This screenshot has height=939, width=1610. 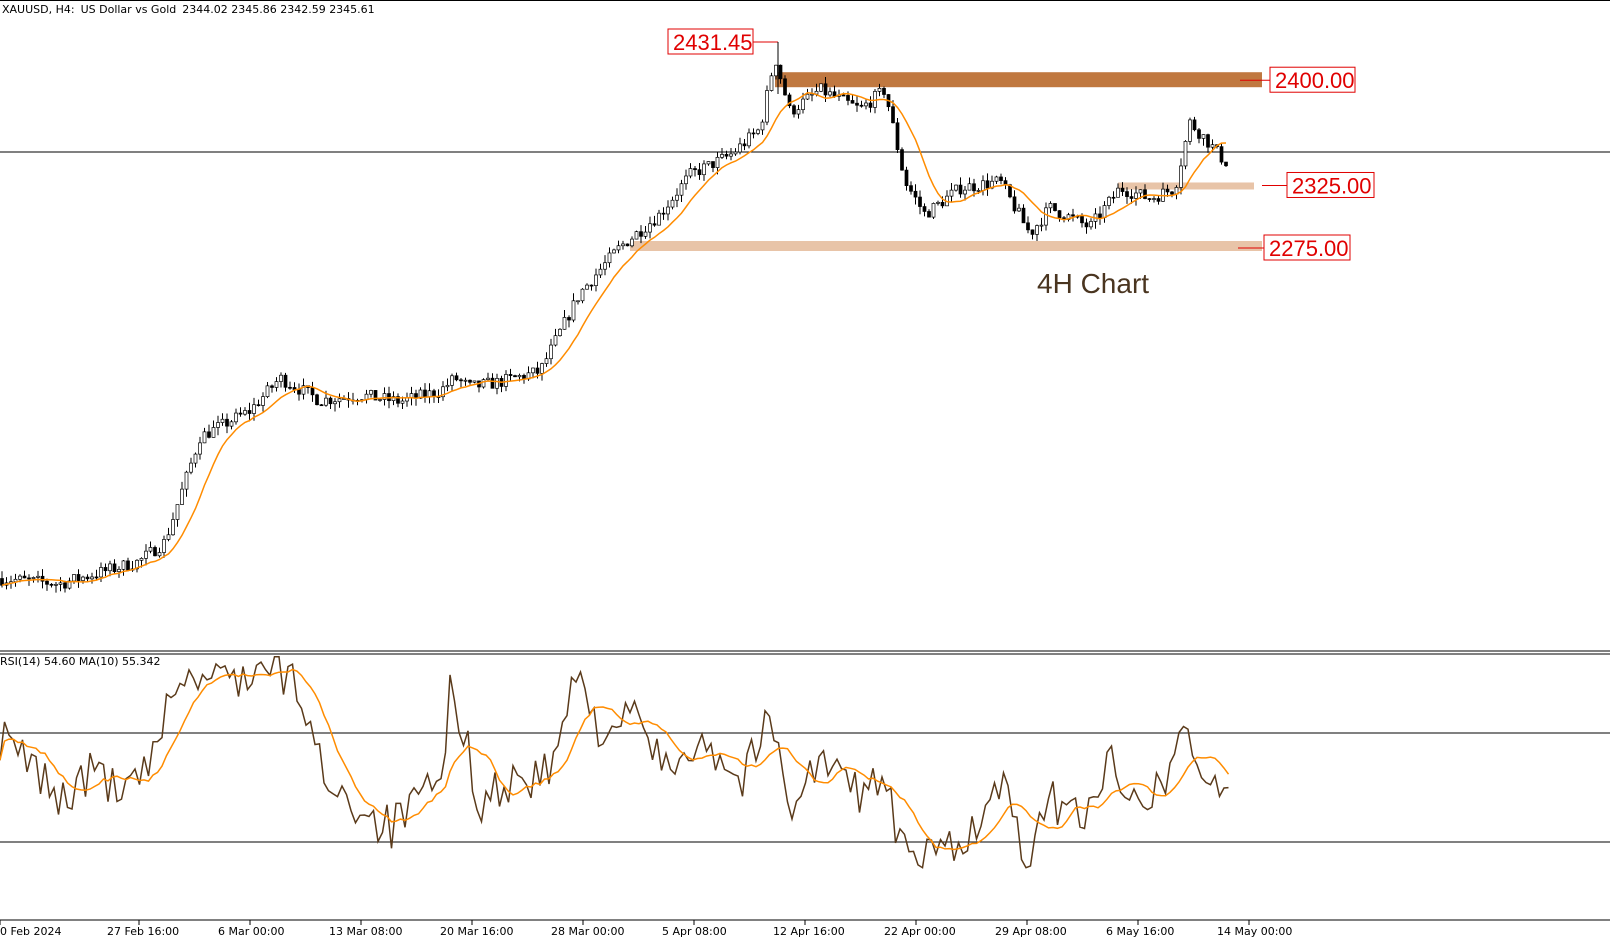 What do you see at coordinates (710, 41) in the screenshot?
I see `price-label-box` at bounding box center [710, 41].